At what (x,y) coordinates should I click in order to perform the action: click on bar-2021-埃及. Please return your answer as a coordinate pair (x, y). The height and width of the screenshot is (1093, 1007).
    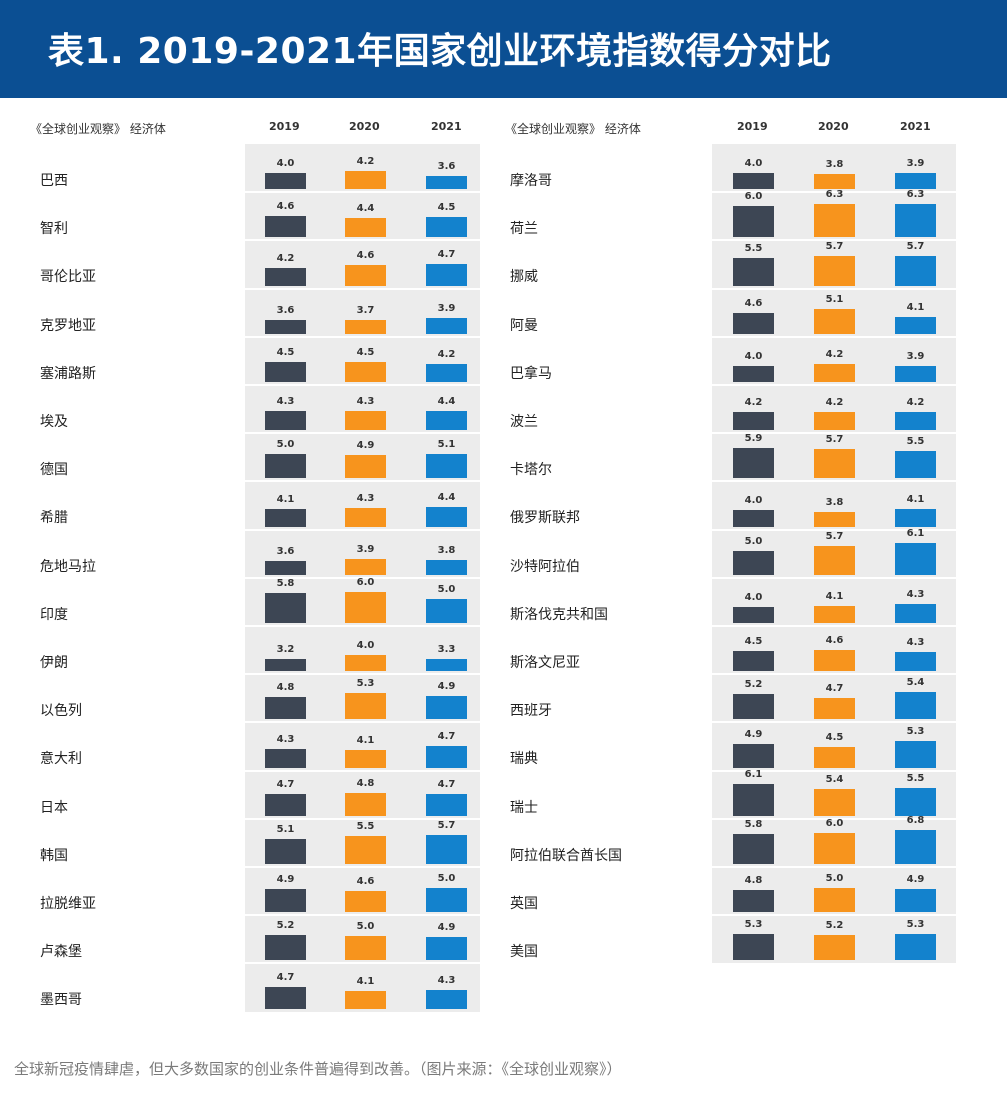
    Looking at the image, I should click on (446, 420).